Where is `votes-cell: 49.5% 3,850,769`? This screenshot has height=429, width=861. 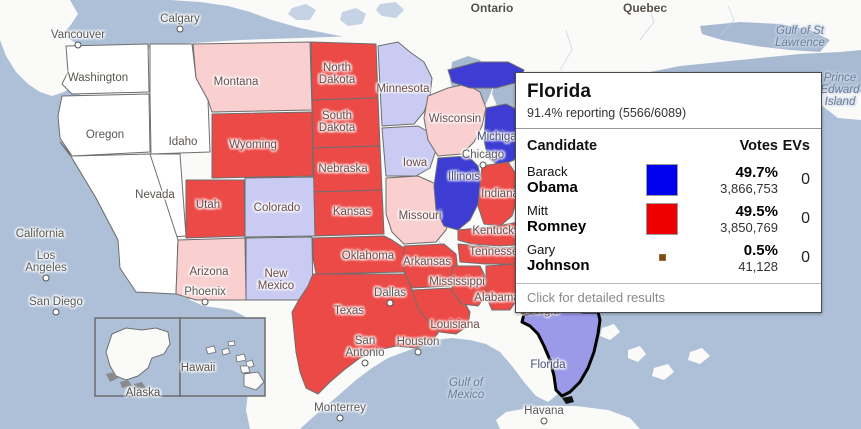
votes-cell: 49.5% 3,850,769 is located at coordinates (731, 219).